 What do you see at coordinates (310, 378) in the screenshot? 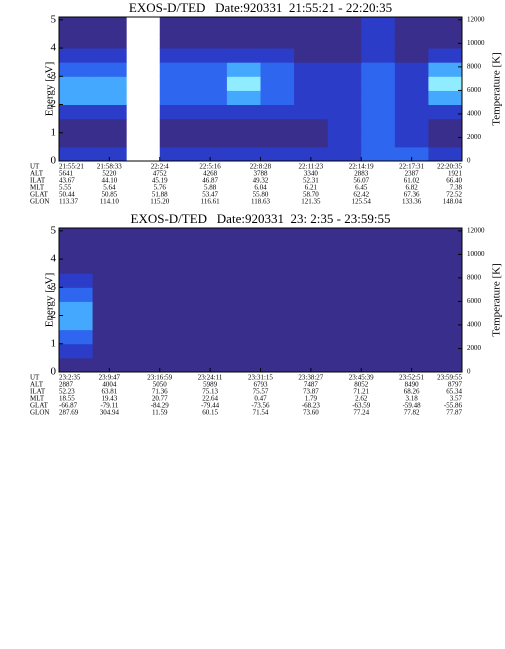
I see `table-cell: 23:38:27` at bounding box center [310, 378].